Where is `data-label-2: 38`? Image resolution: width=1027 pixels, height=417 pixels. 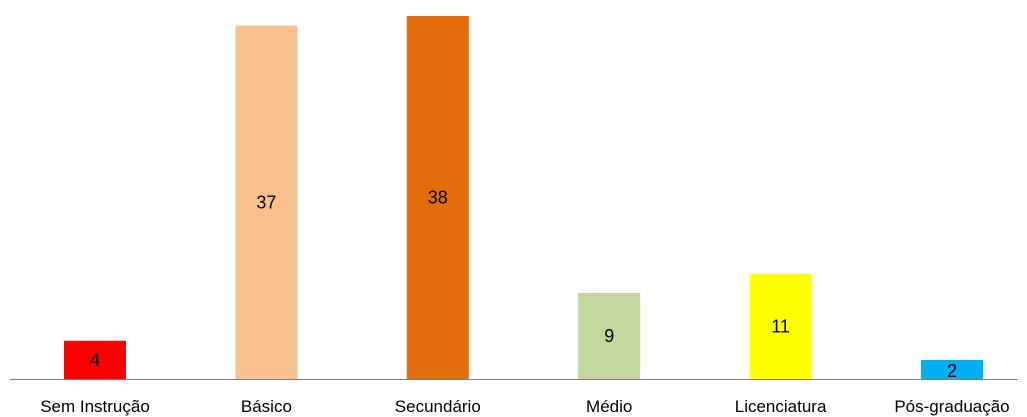
data-label-2: 38 is located at coordinates (438, 198).